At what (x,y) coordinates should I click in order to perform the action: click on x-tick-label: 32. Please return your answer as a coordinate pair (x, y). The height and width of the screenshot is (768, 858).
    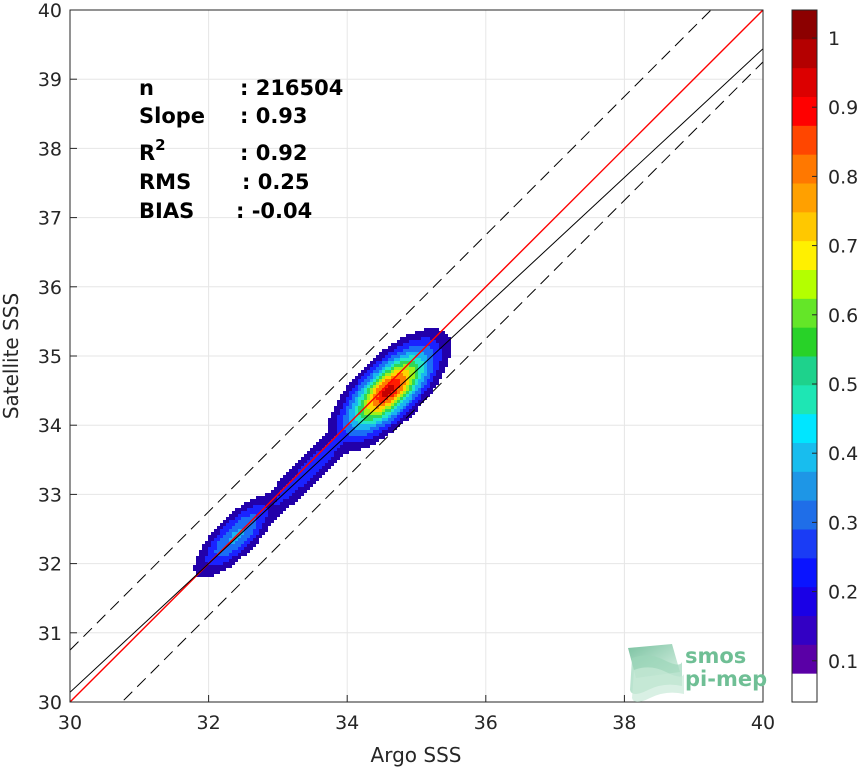
    Looking at the image, I should click on (209, 723).